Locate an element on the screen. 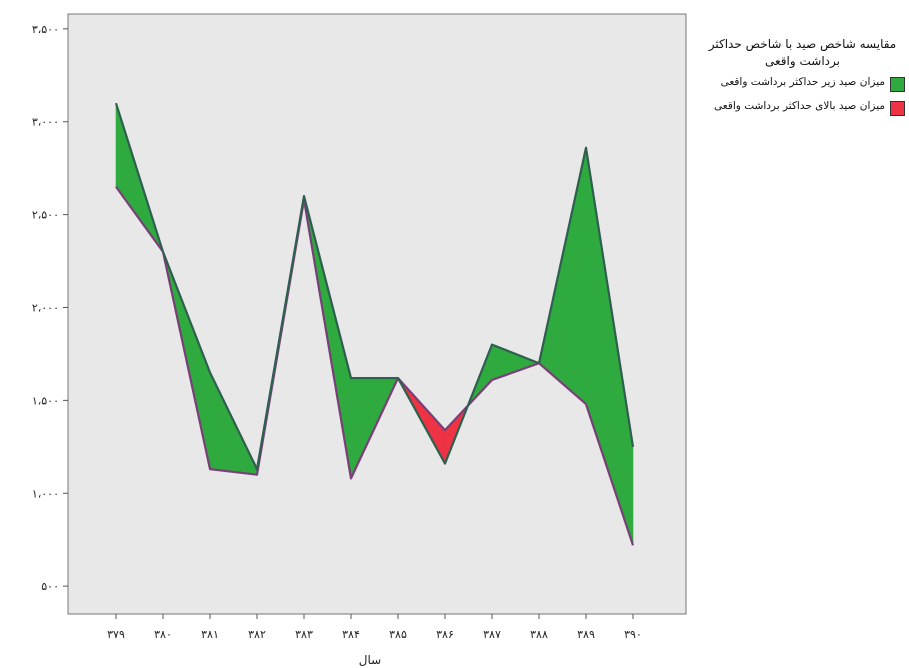 The height and width of the screenshot is (668, 909). legend-swatch-red is located at coordinates (897, 108).